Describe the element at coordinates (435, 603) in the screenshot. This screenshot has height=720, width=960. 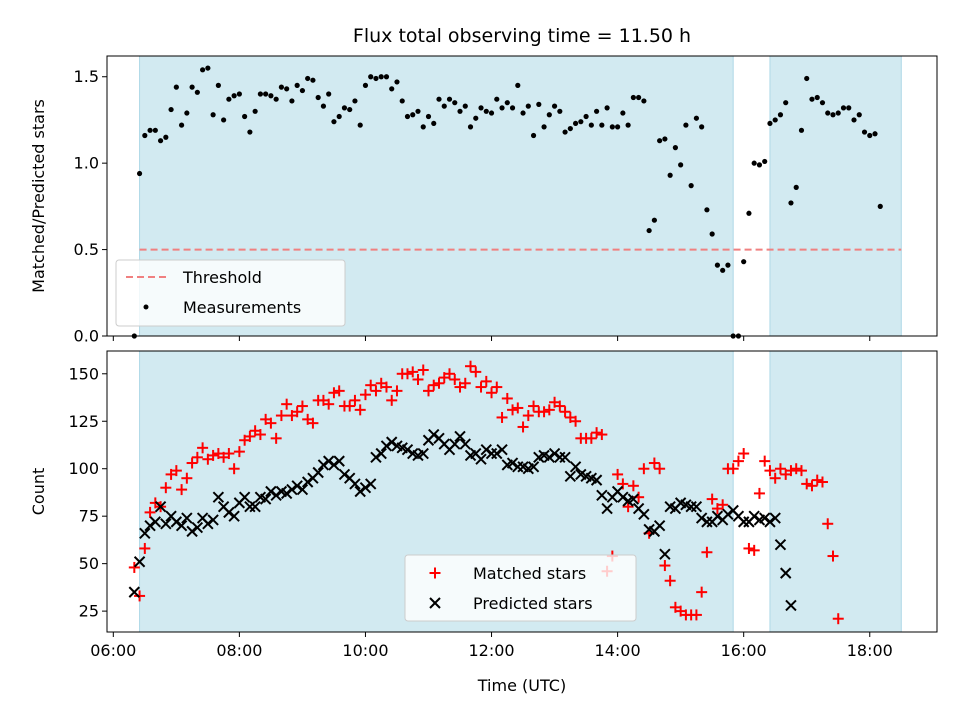
I see `predicted-legend-swatch` at that location.